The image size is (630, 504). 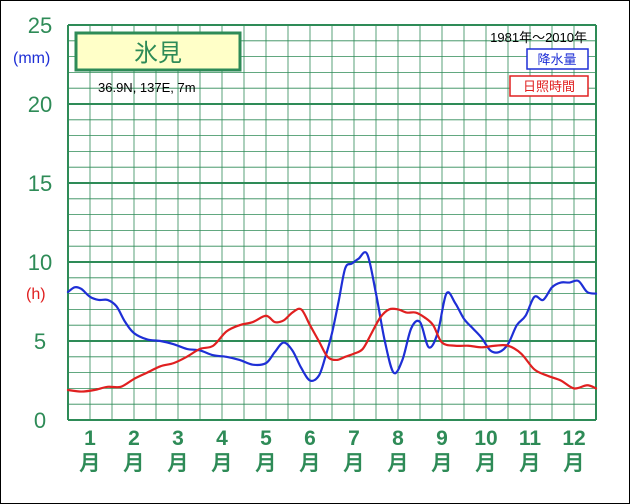 I want to click on unit-precip: (mm), so click(x=31, y=58).